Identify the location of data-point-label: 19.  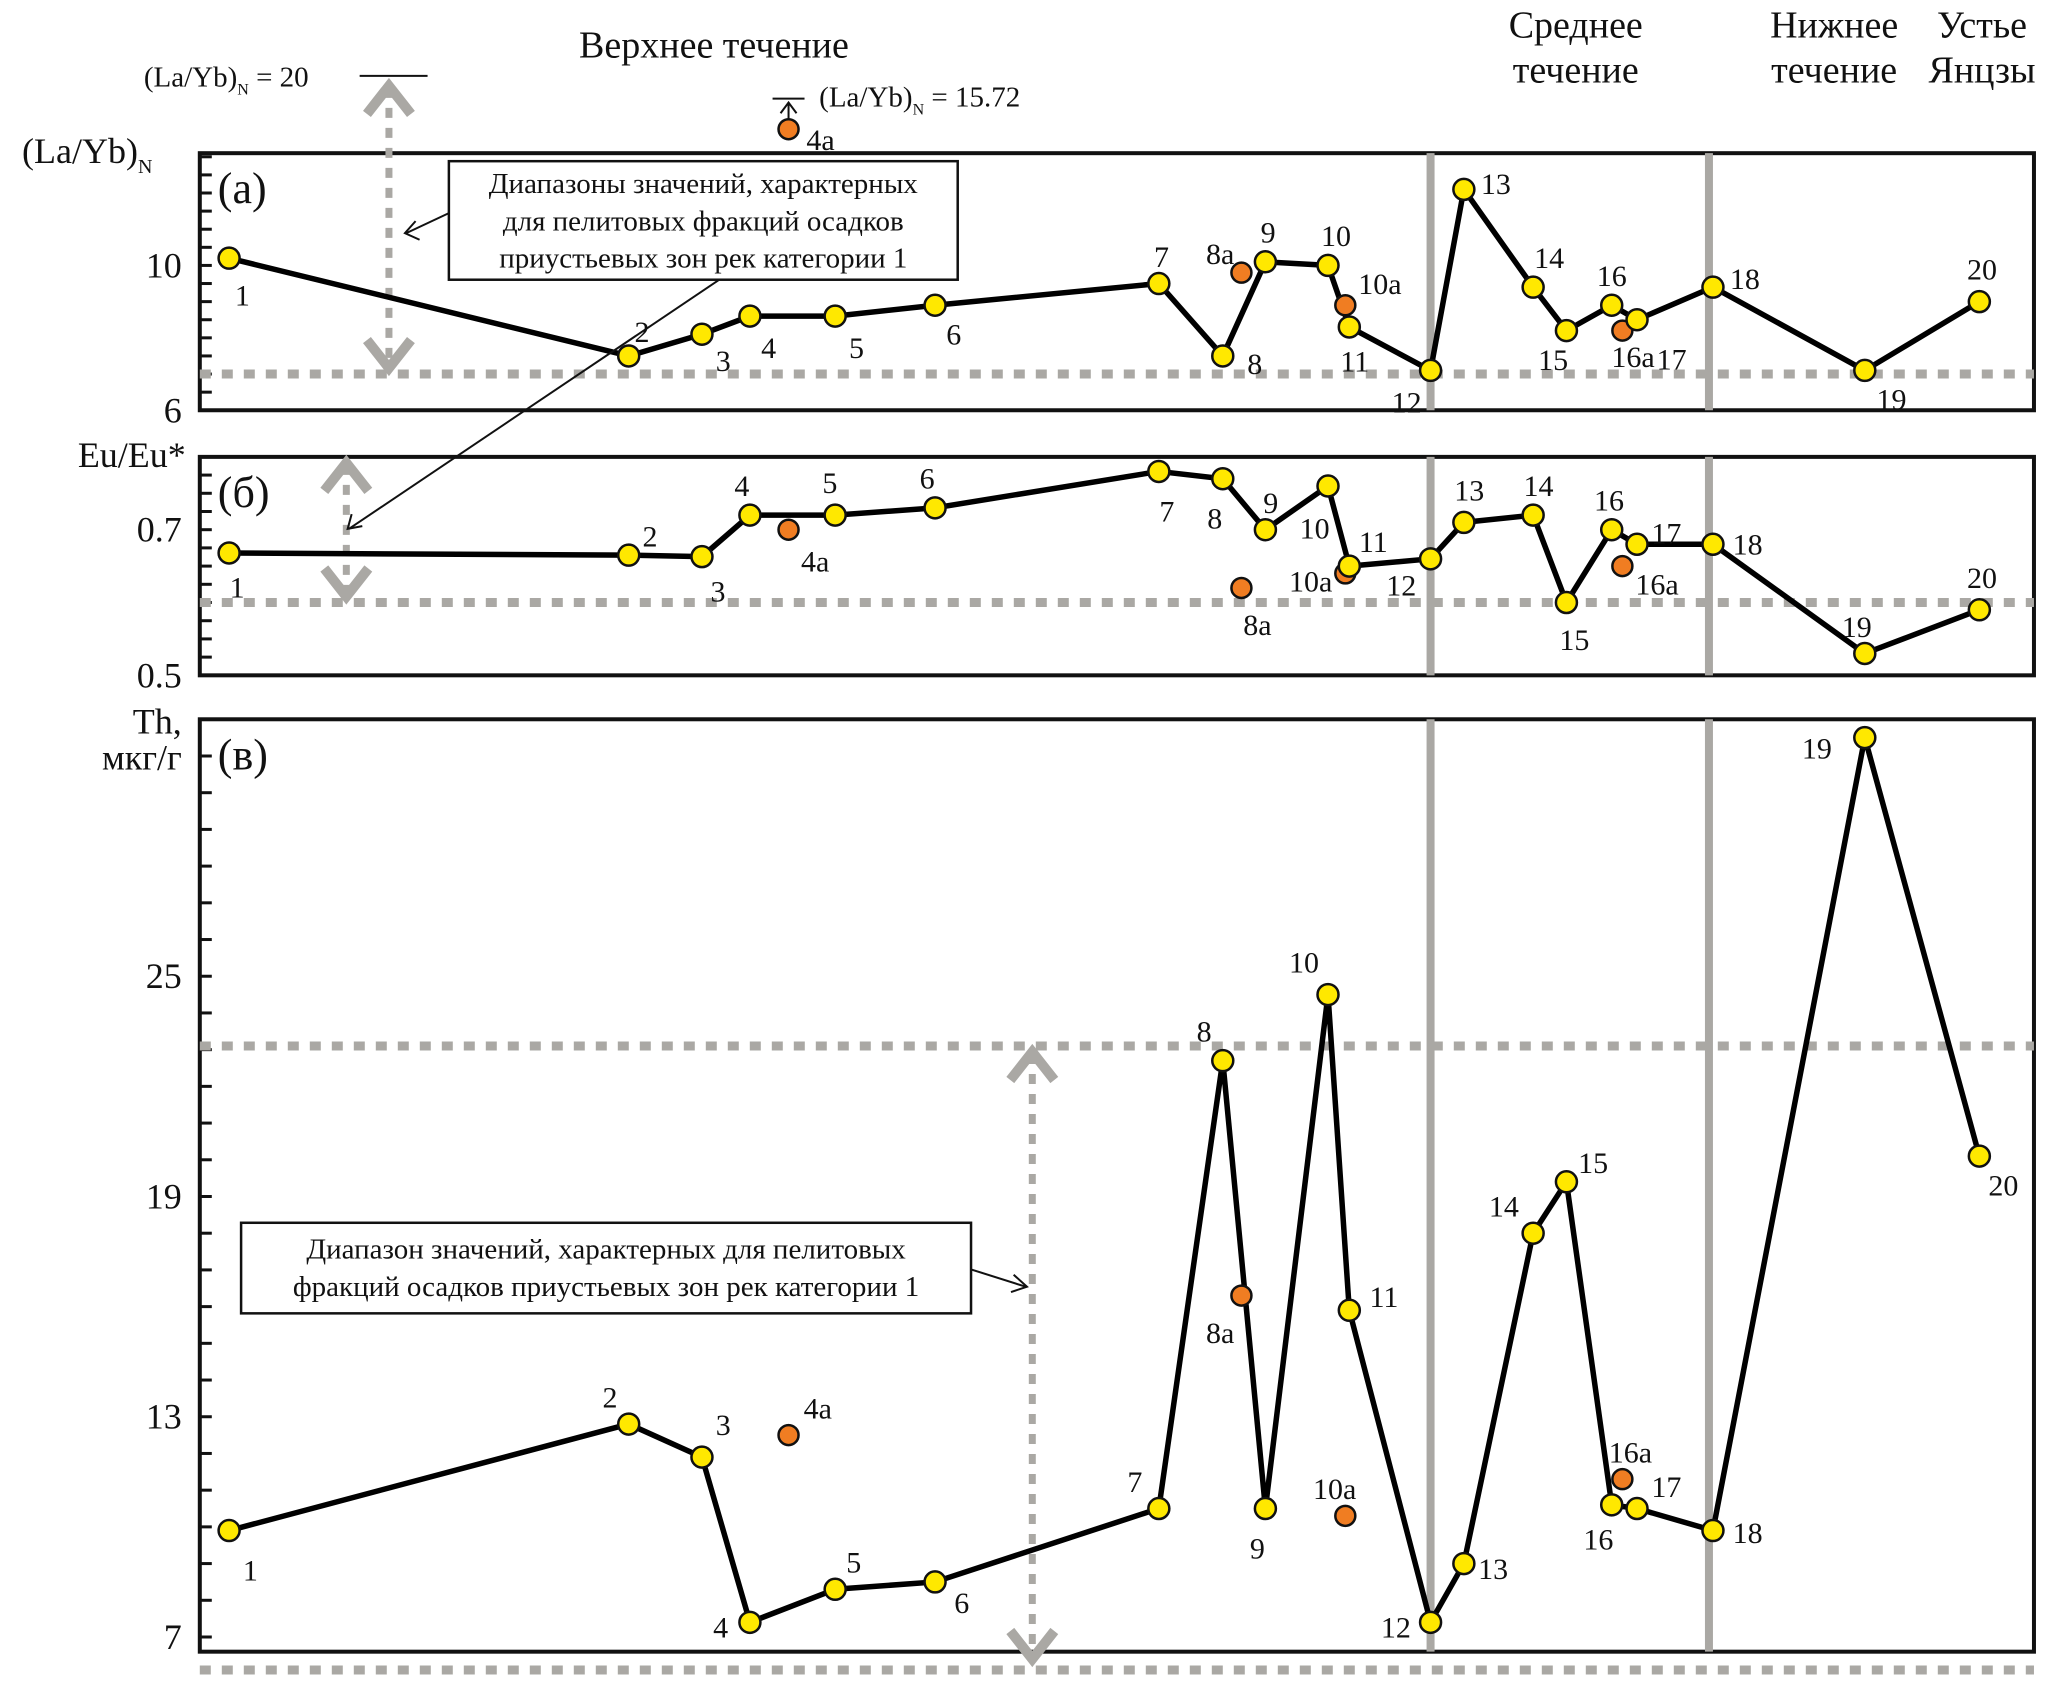
(1817, 748).